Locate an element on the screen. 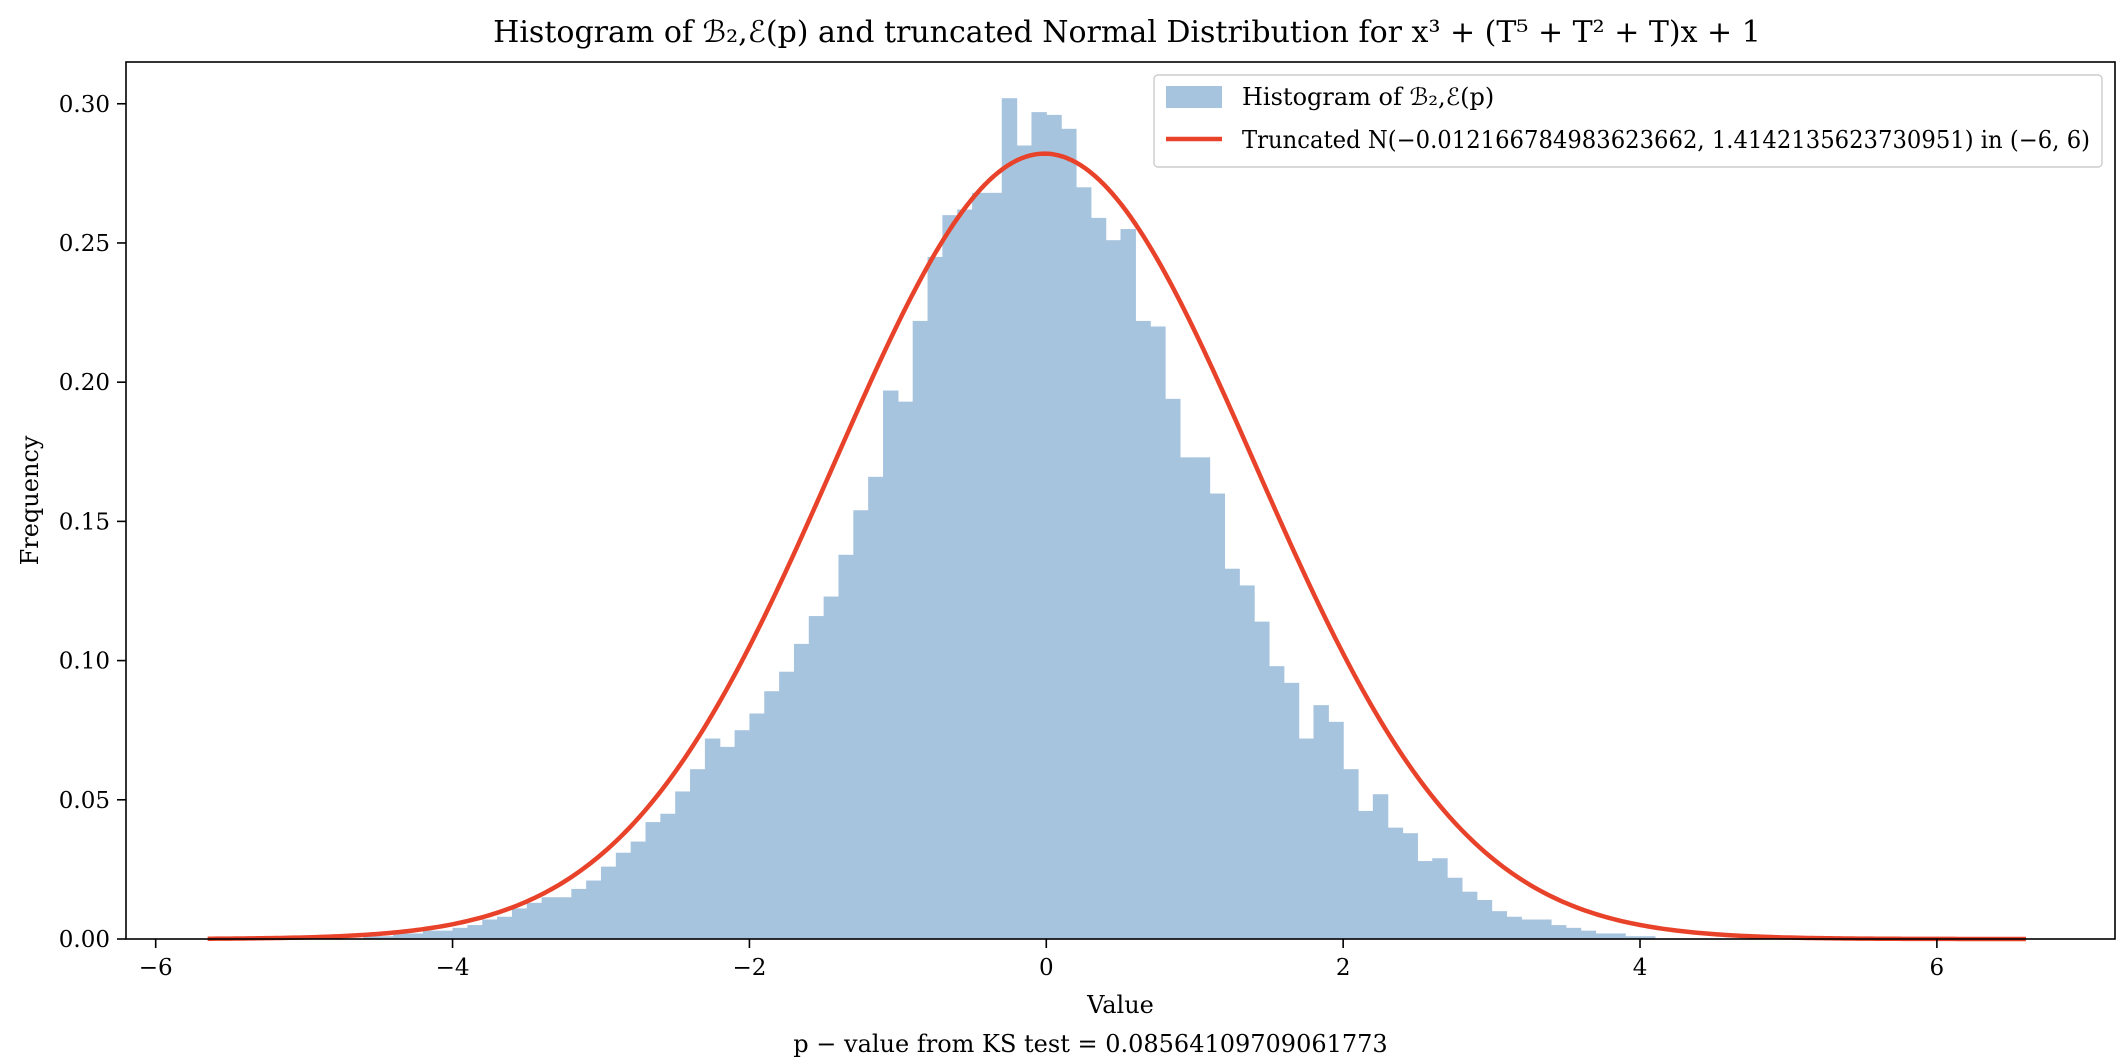  y-axis-label: Frequency is located at coordinates (30, 500).